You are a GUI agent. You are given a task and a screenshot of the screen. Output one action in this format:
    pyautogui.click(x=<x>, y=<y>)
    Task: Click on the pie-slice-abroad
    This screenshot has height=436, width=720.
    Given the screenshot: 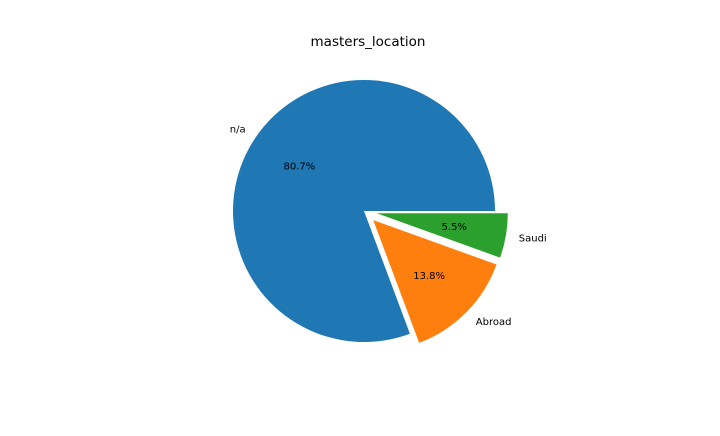 What is the action you would take?
    pyautogui.click(x=435, y=281)
    